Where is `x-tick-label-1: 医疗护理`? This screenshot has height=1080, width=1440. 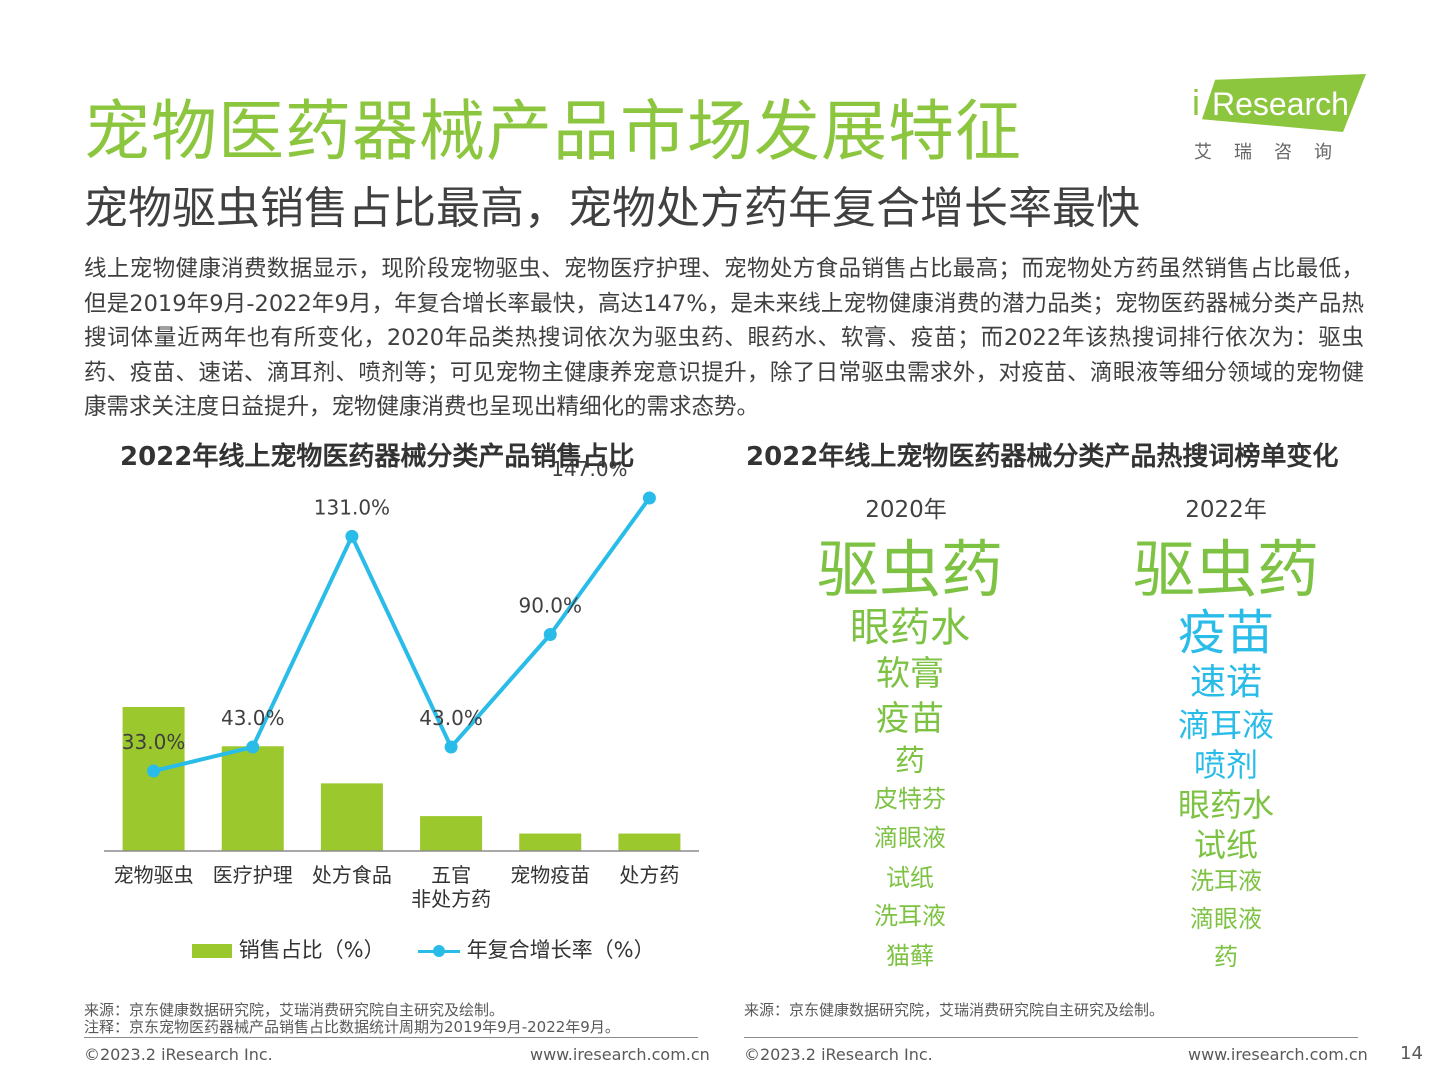
x-tick-label-1: 医疗护理 is located at coordinates (253, 875).